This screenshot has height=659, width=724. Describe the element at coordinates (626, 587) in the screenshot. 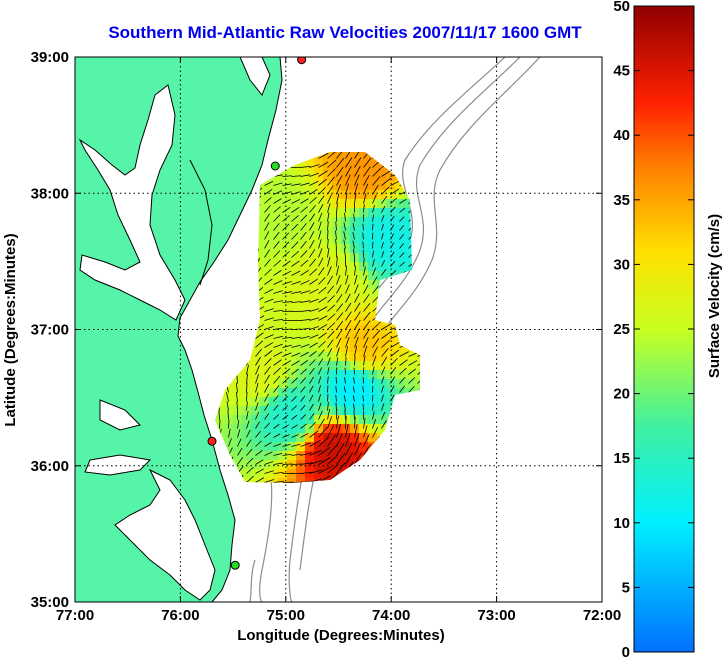

I see `colorbar-tick-label: 5` at that location.